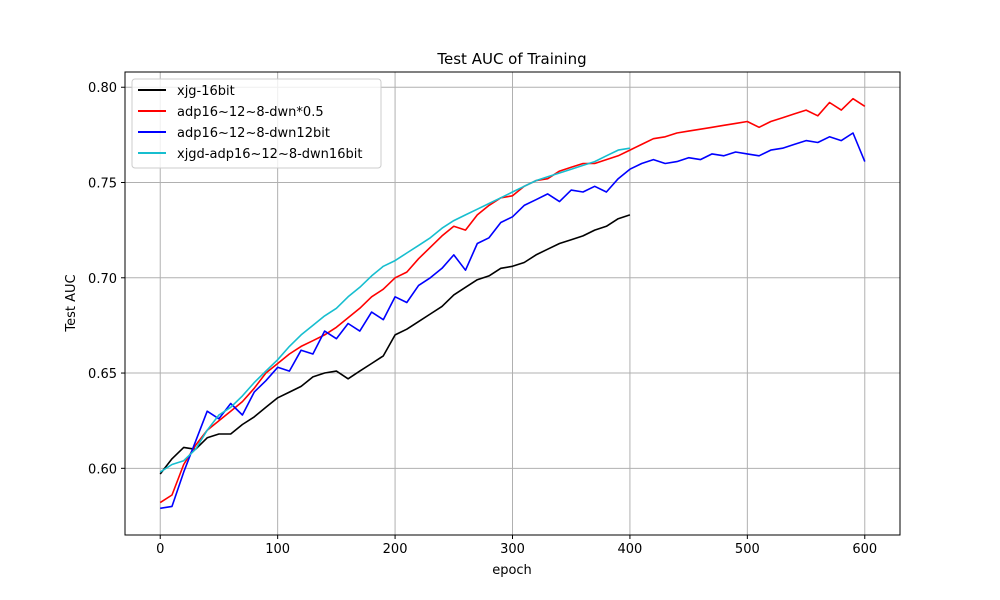 This screenshot has height=600, width=1000. What do you see at coordinates (102, 469) in the screenshot?
I see `y-tick-label: 0.60` at bounding box center [102, 469].